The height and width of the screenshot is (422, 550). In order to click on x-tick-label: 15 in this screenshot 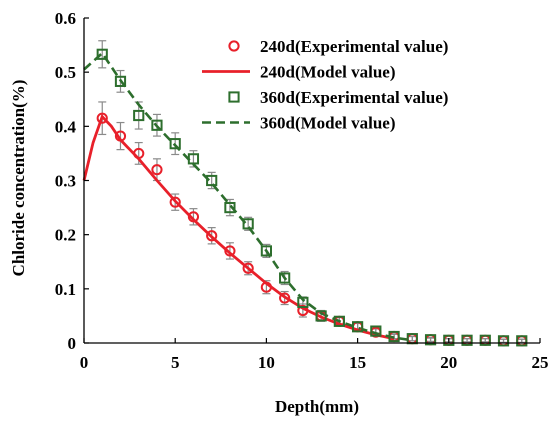, I will do `click(357, 362)`.